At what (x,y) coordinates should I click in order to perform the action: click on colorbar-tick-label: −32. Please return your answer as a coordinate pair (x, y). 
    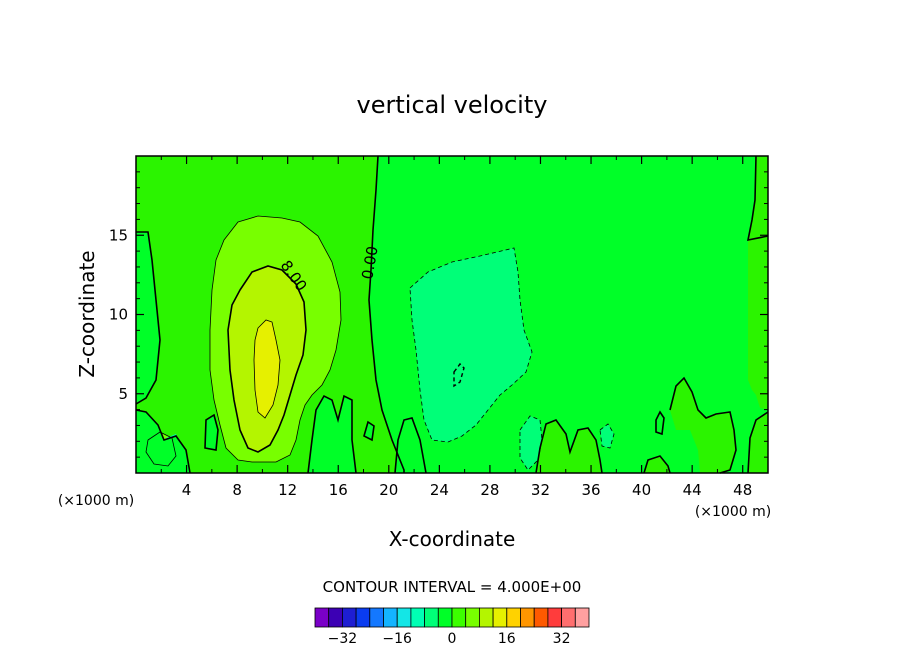
    Looking at the image, I should click on (343, 639).